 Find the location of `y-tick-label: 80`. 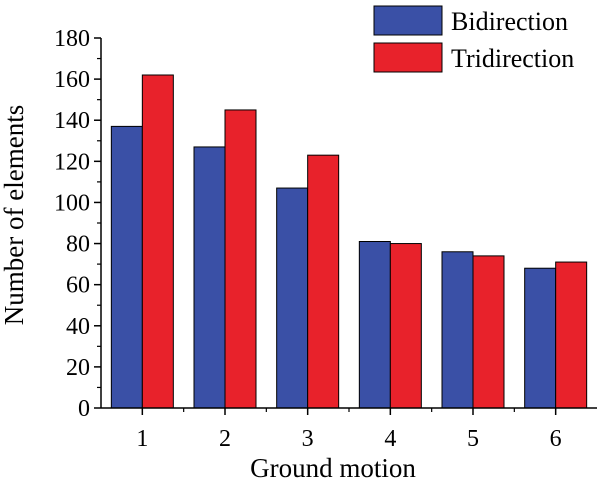

y-tick-label: 80 is located at coordinates (78, 245).